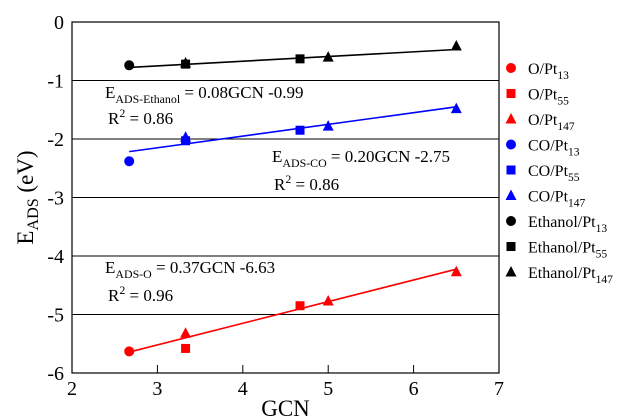 Image resolution: width=641 pixels, height=420 pixels. What do you see at coordinates (72, 389) in the screenshot?
I see `x-tick-label: 2` at bounding box center [72, 389].